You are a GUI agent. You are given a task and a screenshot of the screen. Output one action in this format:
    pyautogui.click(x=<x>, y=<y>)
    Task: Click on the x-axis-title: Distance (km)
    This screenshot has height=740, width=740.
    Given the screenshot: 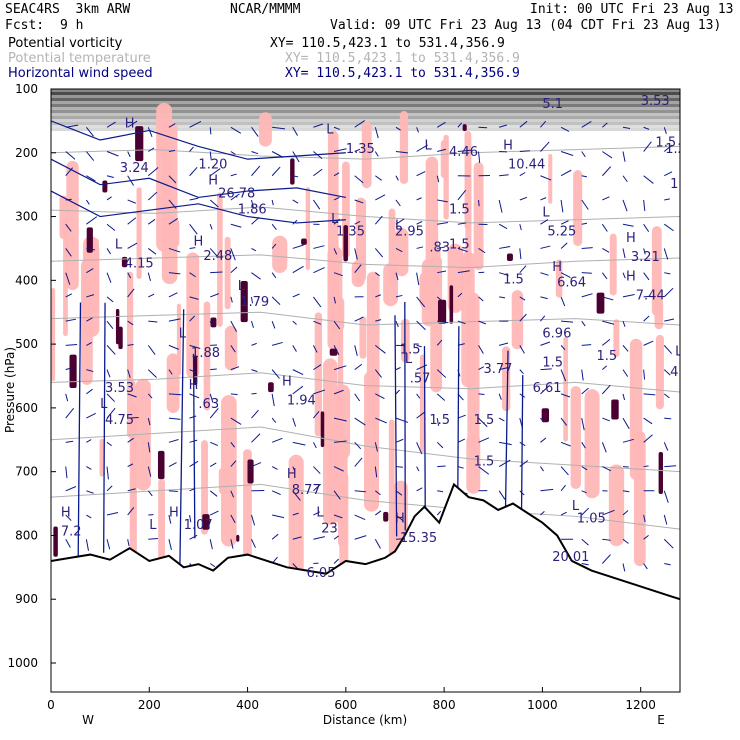 What is the action you would take?
    pyautogui.click(x=365, y=720)
    